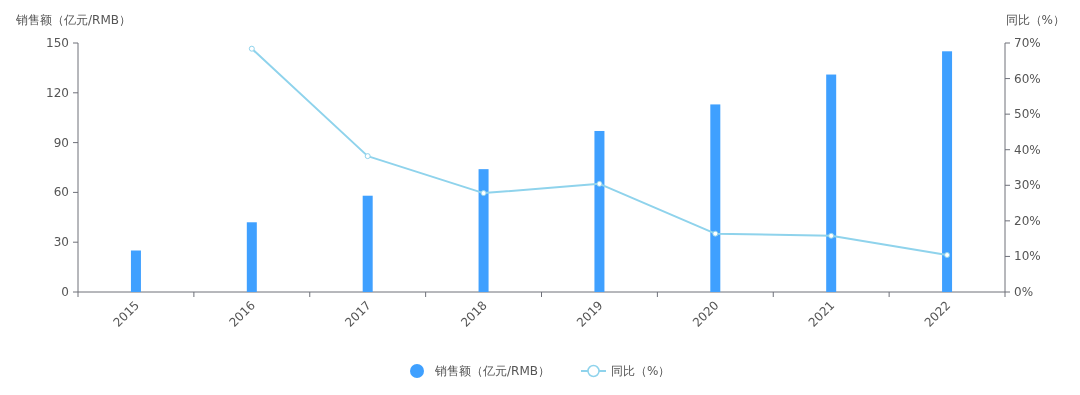 Image resolution: width=1080 pixels, height=395 pixels. What do you see at coordinates (73, 20) in the screenshot?
I see `y-axis-title: 销售额（亿元/RMB）` at bounding box center [73, 20].